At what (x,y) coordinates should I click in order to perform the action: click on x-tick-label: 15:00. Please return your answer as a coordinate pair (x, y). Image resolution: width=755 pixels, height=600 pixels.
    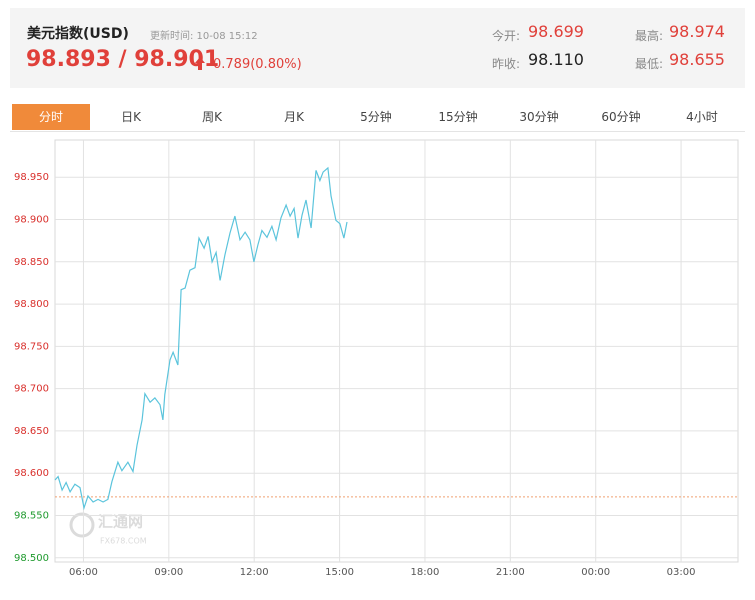
    Looking at the image, I should click on (339, 572).